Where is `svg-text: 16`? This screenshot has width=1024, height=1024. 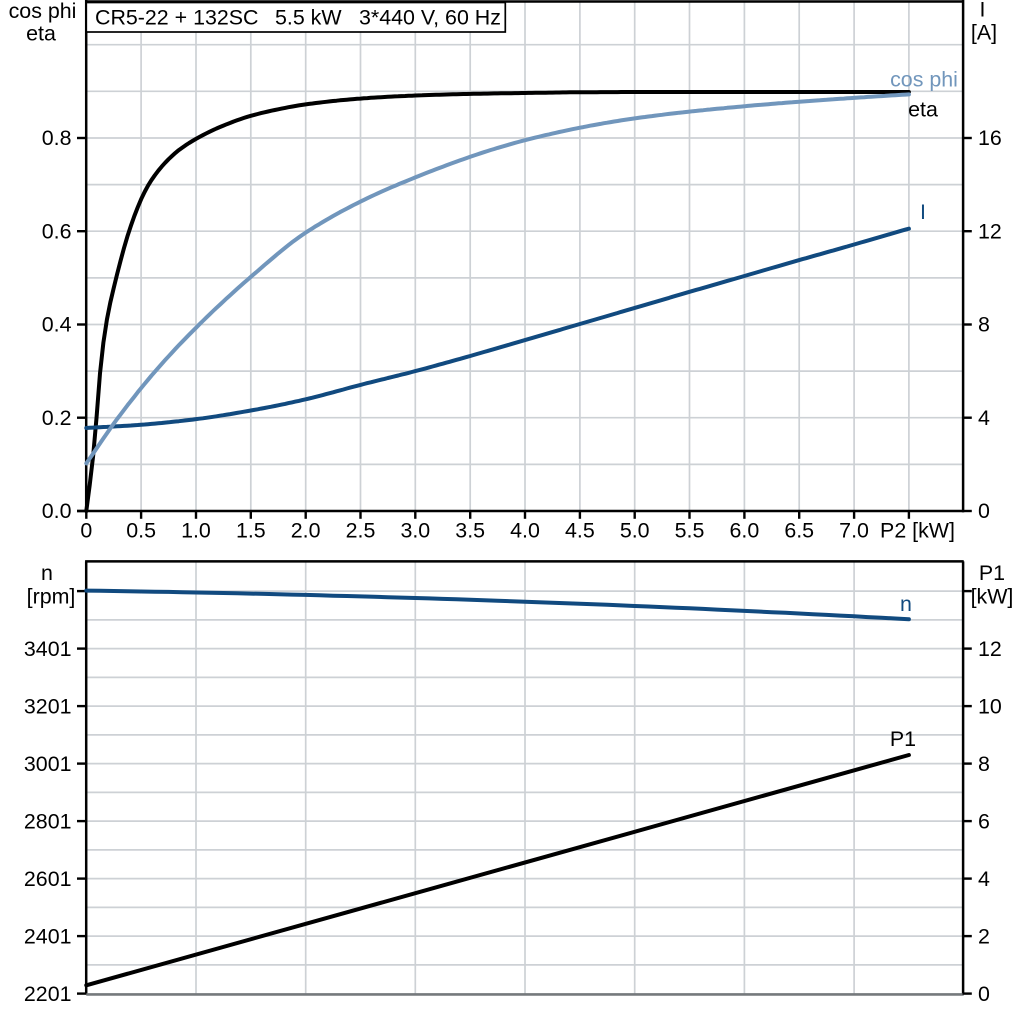 svg-text: 16 is located at coordinates (990, 138).